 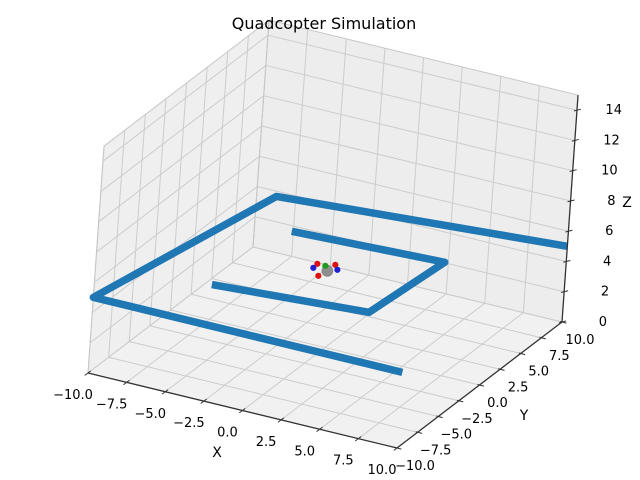 What do you see at coordinates (518, 387) in the screenshot?
I see `y-tick-label: 2.5` at bounding box center [518, 387].